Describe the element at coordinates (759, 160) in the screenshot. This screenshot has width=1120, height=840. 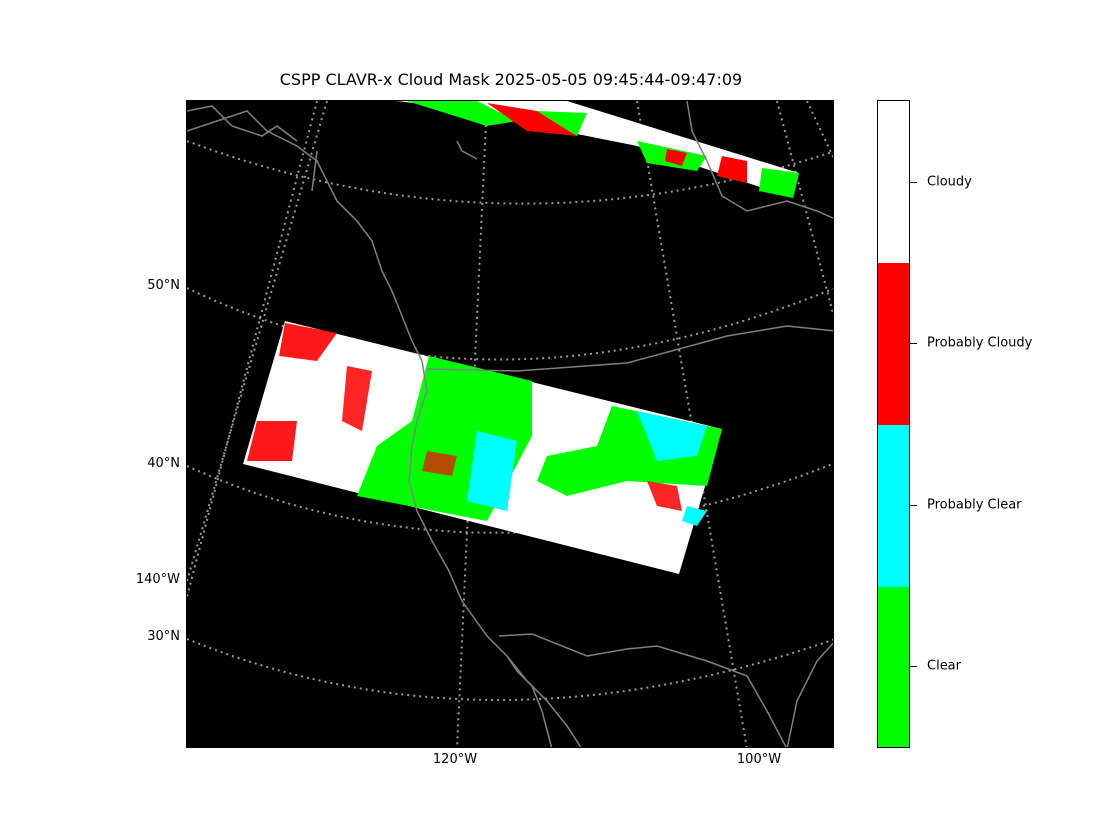
I see `coastline-hudson` at that location.